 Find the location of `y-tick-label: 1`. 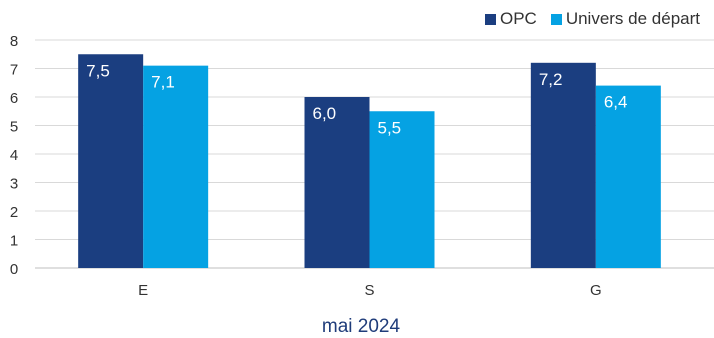

y-tick-label: 1 is located at coordinates (14, 241).